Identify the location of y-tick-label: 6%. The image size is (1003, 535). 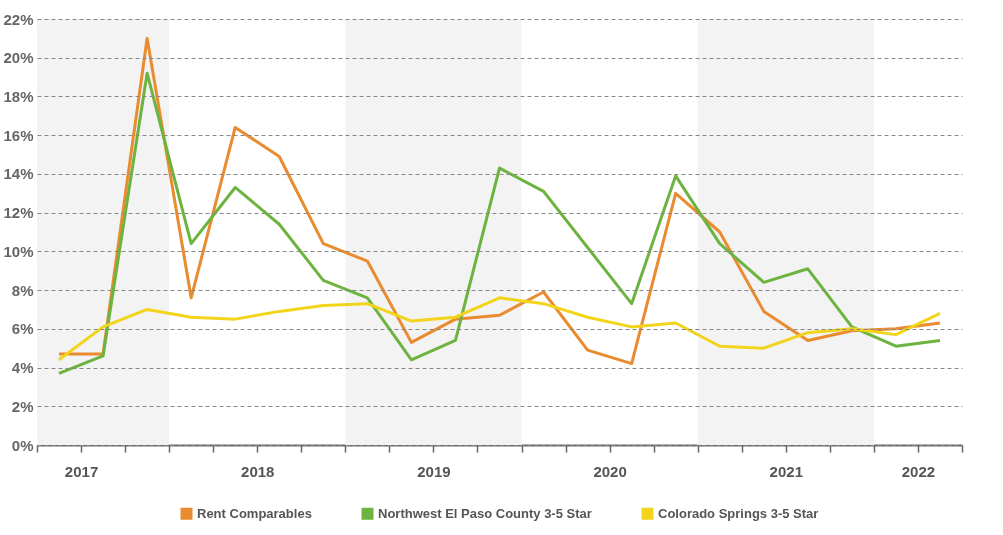
(22, 329).